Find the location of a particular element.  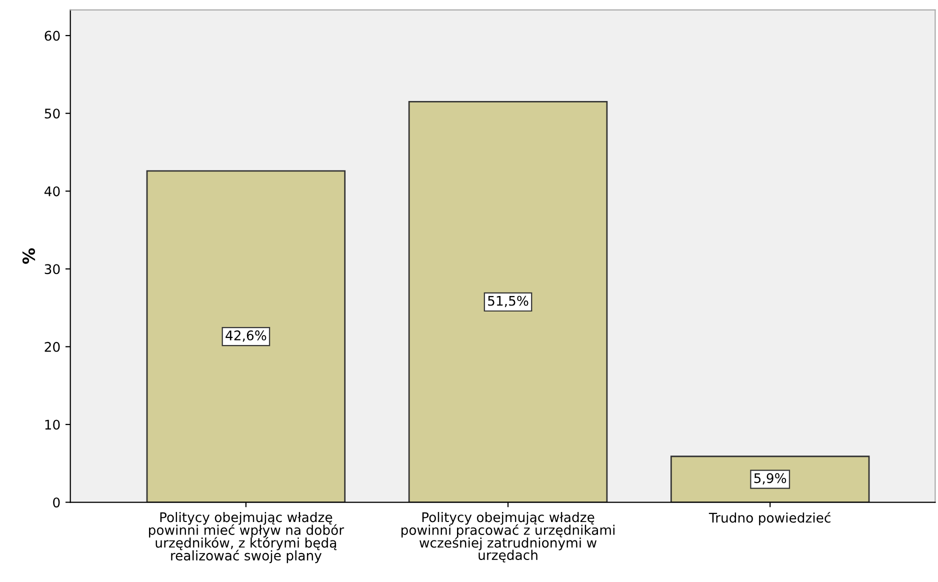

data-label: 51,5% is located at coordinates (508, 302).